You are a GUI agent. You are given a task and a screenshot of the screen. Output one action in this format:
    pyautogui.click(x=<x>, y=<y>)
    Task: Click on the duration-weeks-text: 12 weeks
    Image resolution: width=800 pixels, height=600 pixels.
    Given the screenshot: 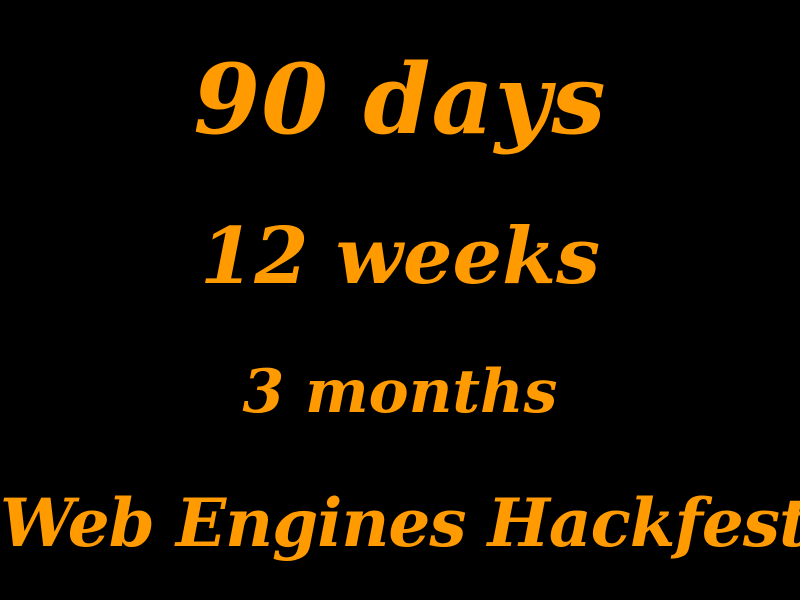 What is the action you would take?
    pyautogui.click(x=400, y=256)
    